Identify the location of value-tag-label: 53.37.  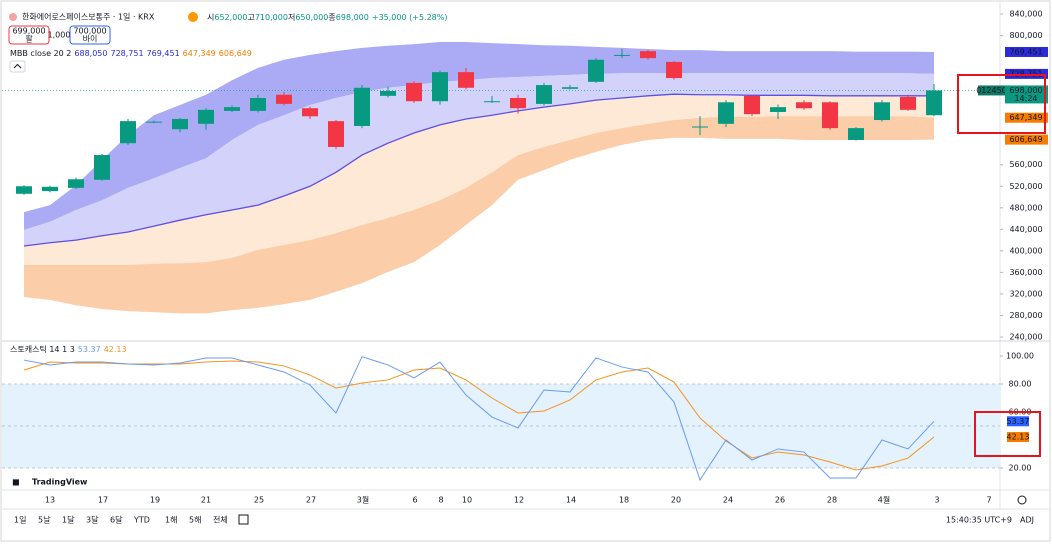
(1018, 421).